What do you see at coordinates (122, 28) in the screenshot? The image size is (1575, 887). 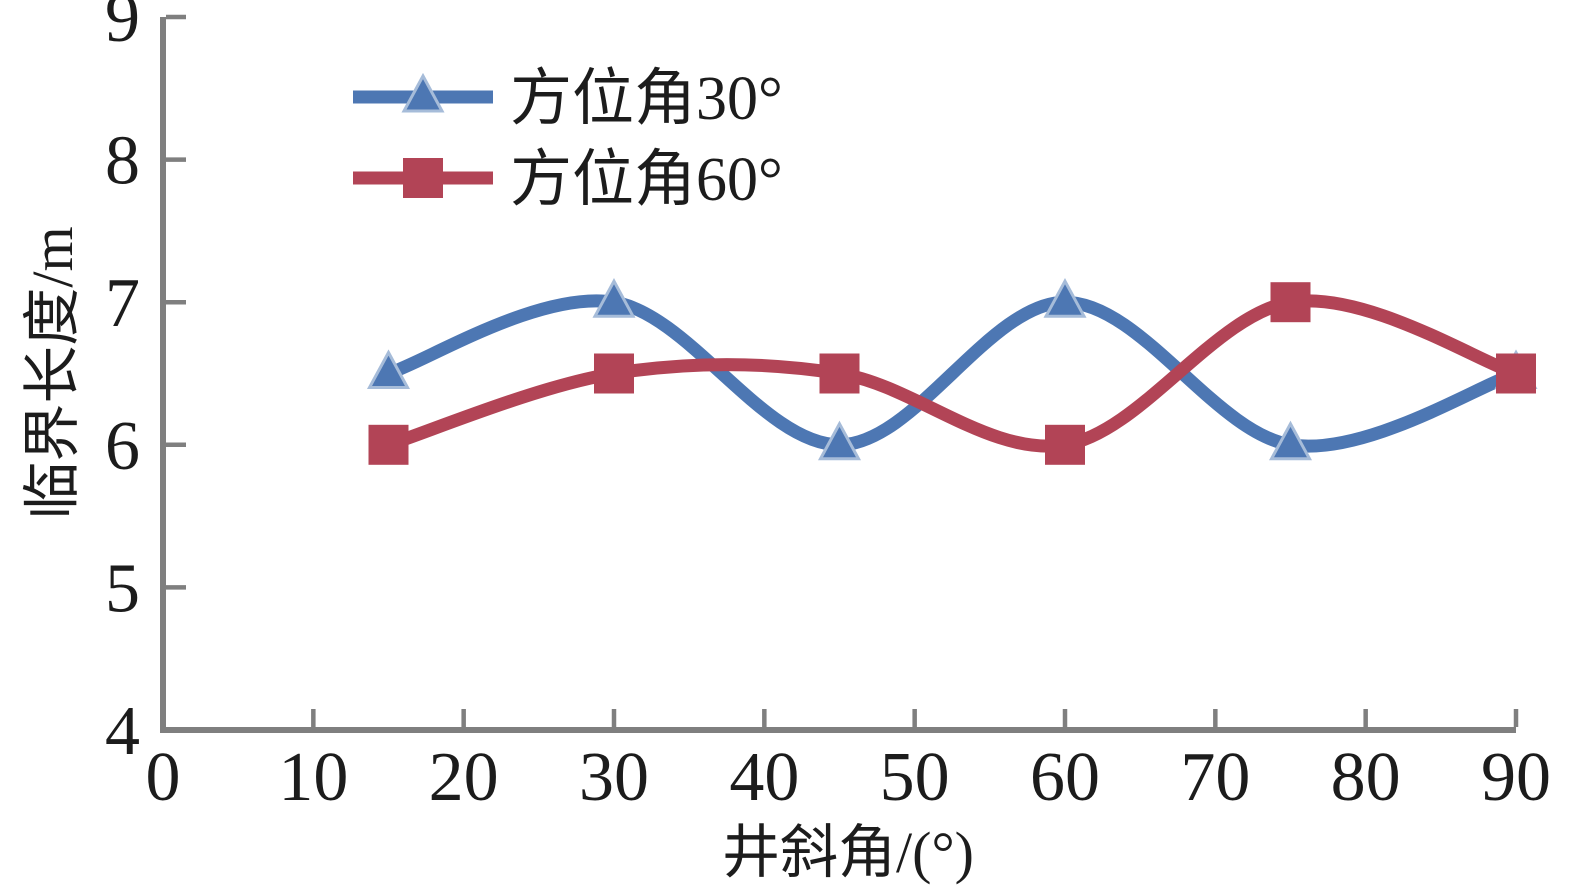 I see `y-tick-label: 9` at bounding box center [122, 28].